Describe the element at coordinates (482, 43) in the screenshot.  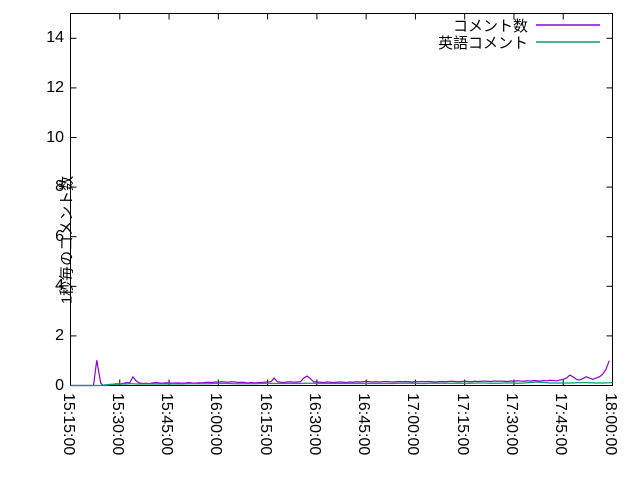
I see `legend-label-1: 英語コメント` at that location.